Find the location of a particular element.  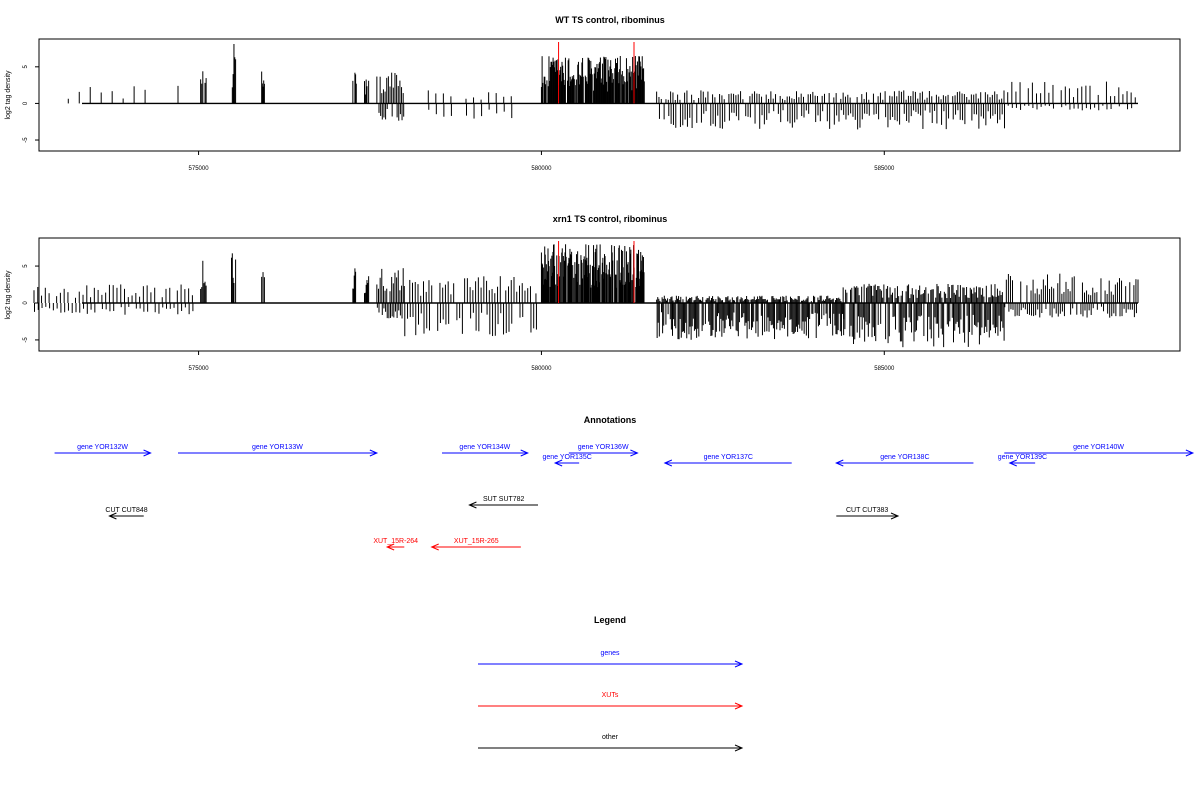

annotation-label: gene YOR133W is located at coordinates (277, 447).